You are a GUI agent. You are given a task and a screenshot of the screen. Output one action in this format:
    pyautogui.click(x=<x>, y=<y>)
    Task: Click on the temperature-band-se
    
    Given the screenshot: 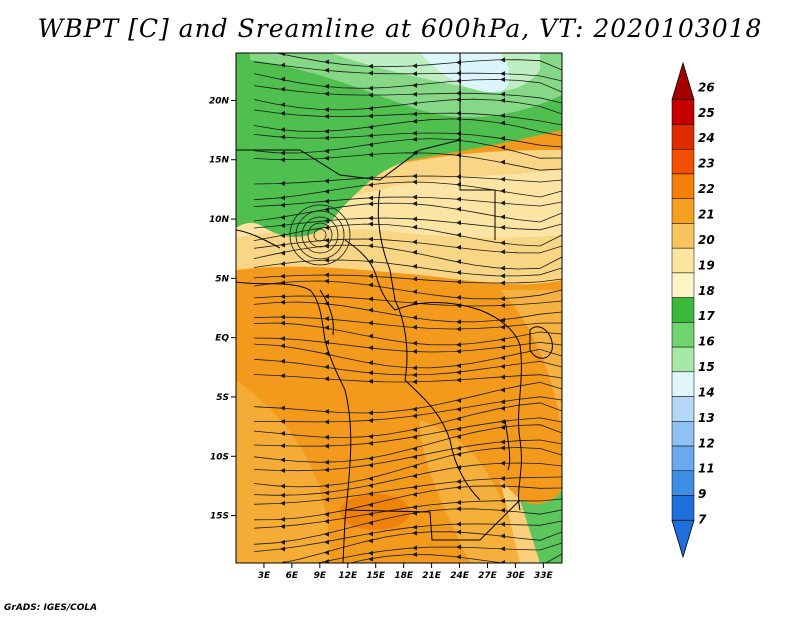 What is the action you would take?
    pyautogui.click(x=470, y=491)
    